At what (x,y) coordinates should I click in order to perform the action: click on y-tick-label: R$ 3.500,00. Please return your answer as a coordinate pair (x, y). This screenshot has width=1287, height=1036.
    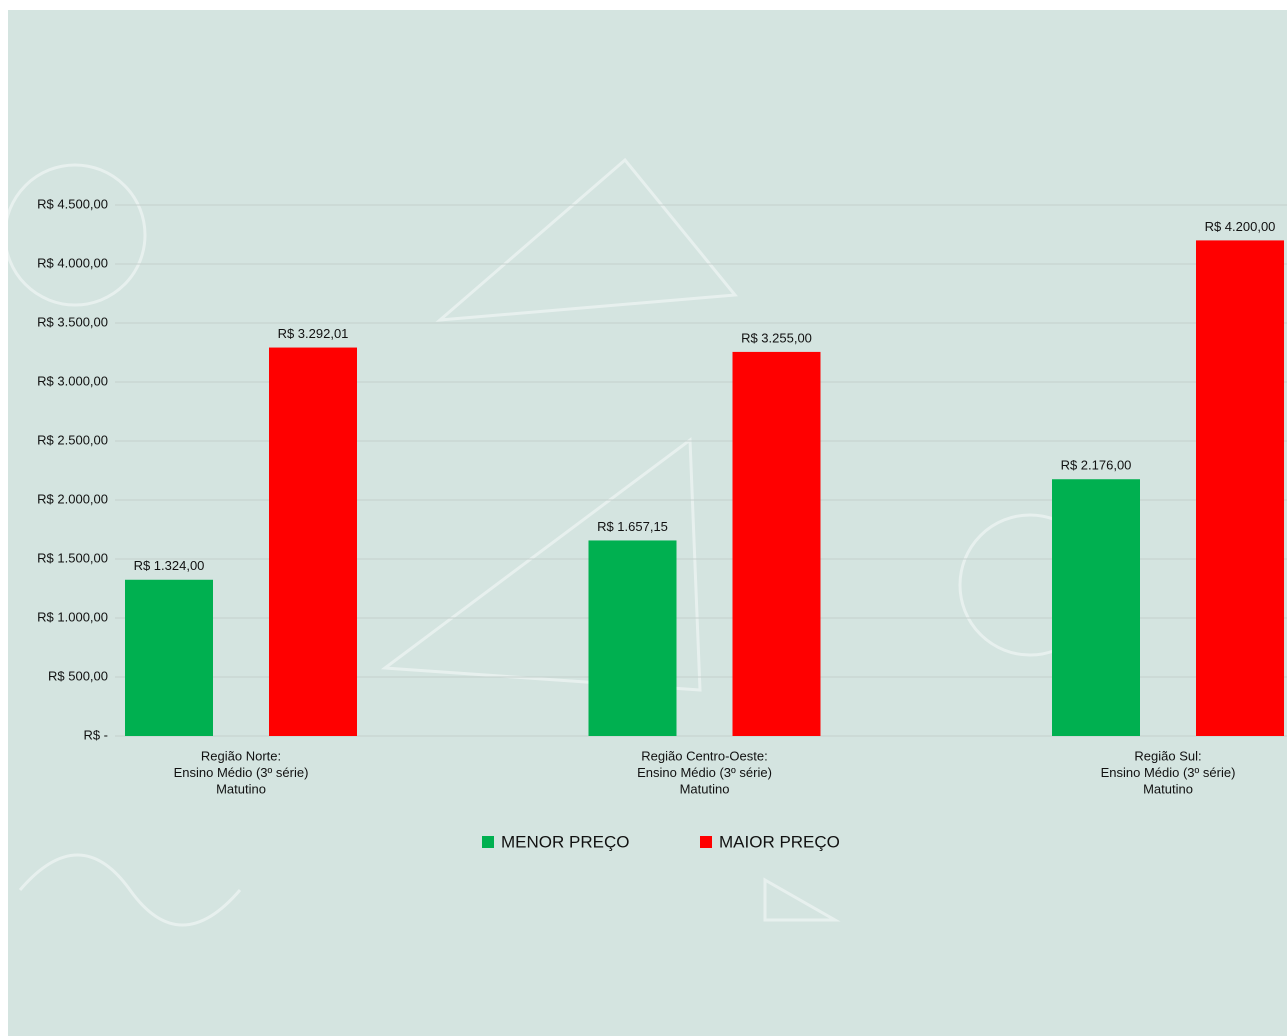
    Looking at the image, I should click on (72, 321).